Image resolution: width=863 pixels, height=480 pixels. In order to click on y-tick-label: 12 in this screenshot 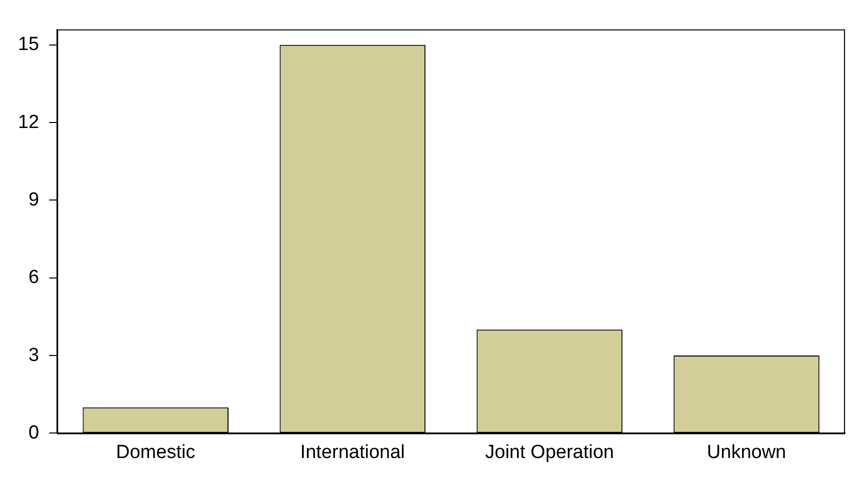, I will do `click(29, 122)`.